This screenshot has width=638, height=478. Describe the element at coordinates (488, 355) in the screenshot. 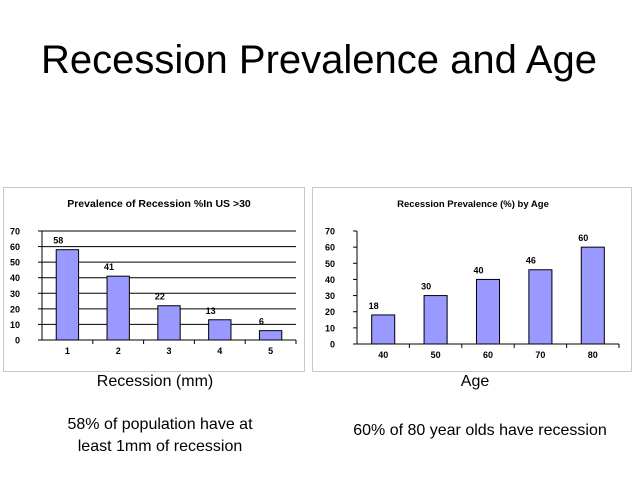

I see `x-tick-label: 60` at that location.